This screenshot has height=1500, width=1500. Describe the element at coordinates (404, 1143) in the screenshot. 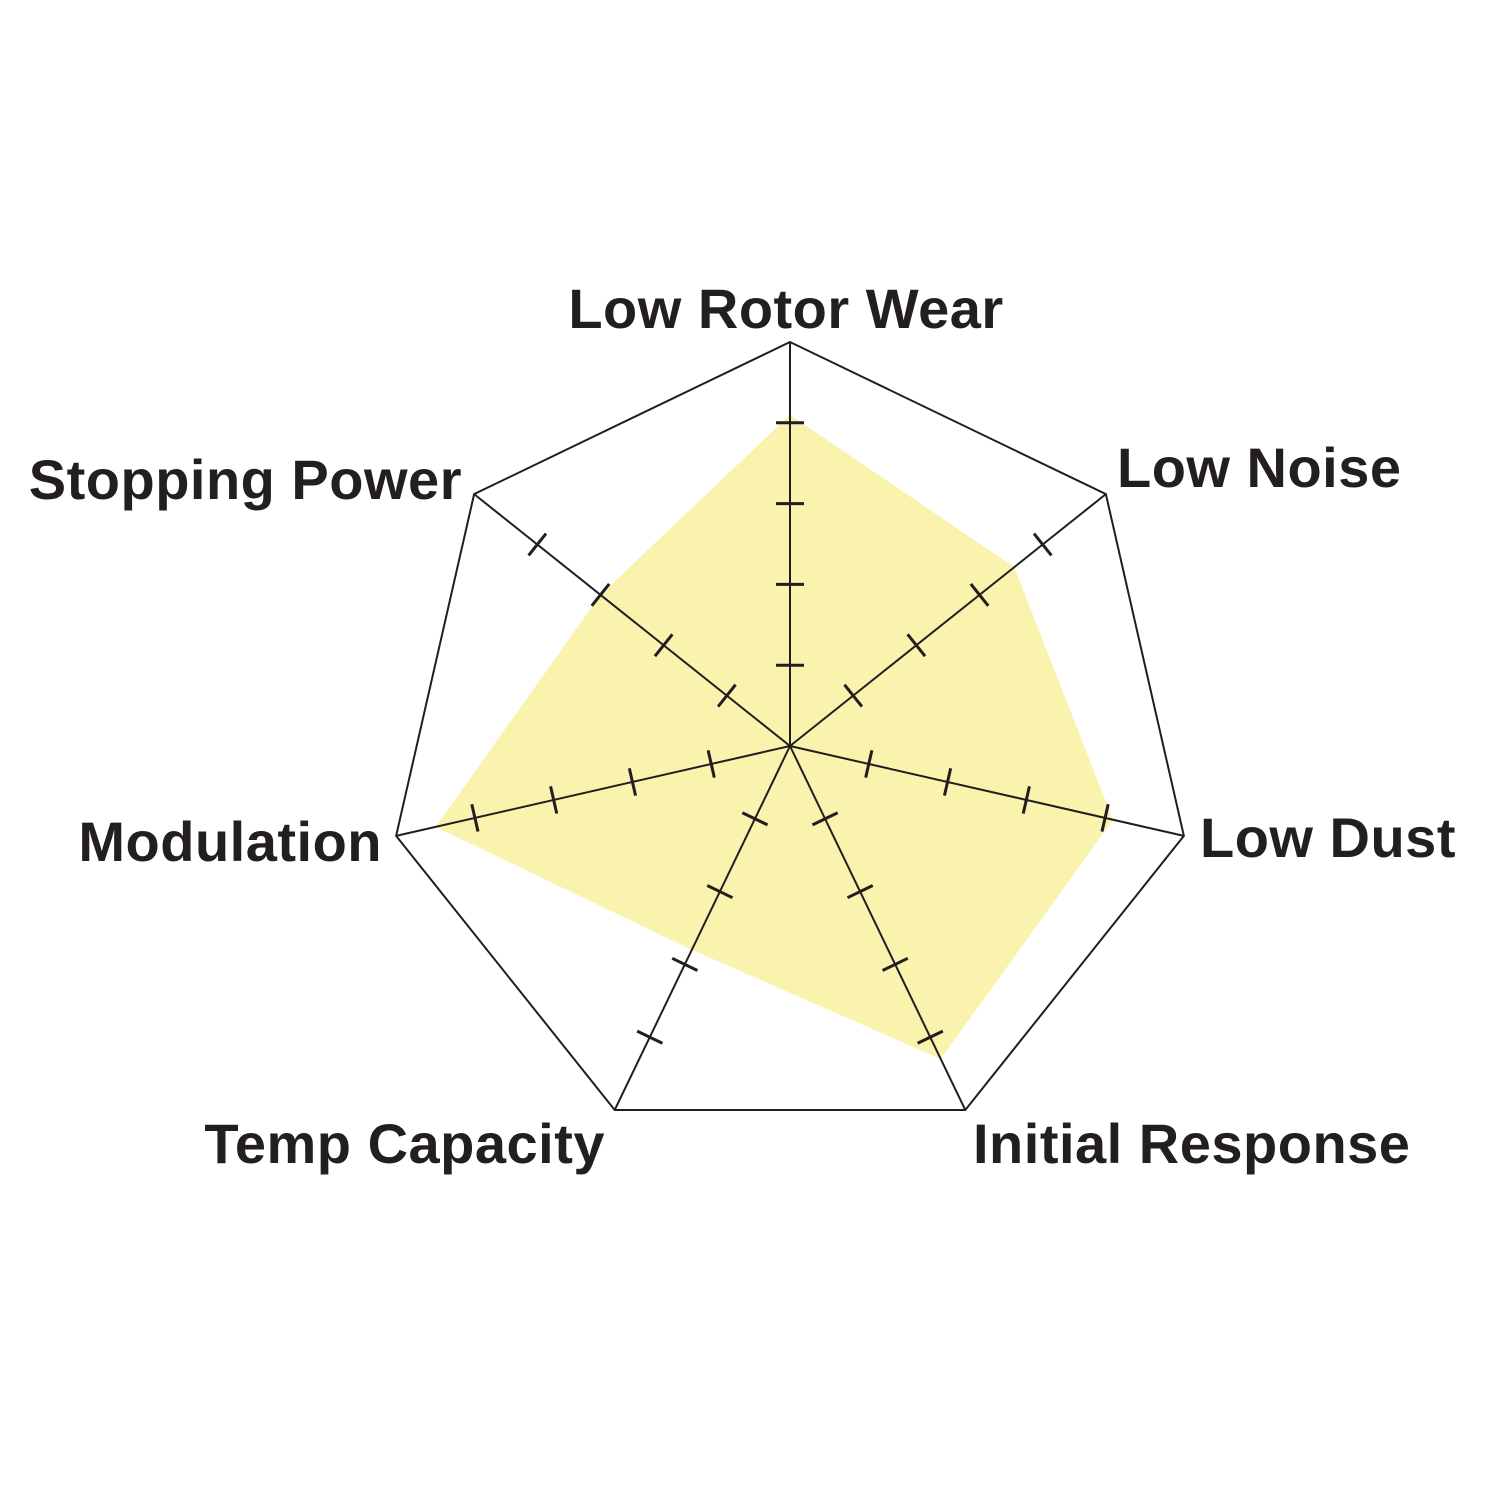

I see `axis-label-temp-capacity: Temp Capacity` at that location.